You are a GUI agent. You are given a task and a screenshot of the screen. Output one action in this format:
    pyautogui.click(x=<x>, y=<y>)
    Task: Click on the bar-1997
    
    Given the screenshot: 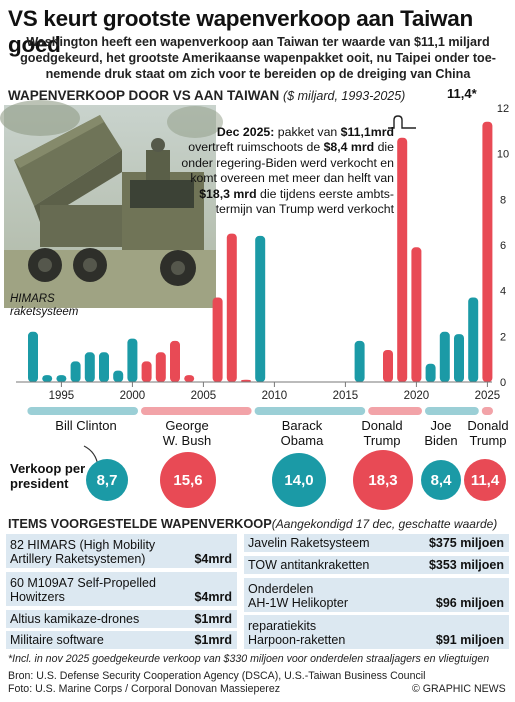 What is the action you would take?
    pyautogui.click(x=89, y=367)
    